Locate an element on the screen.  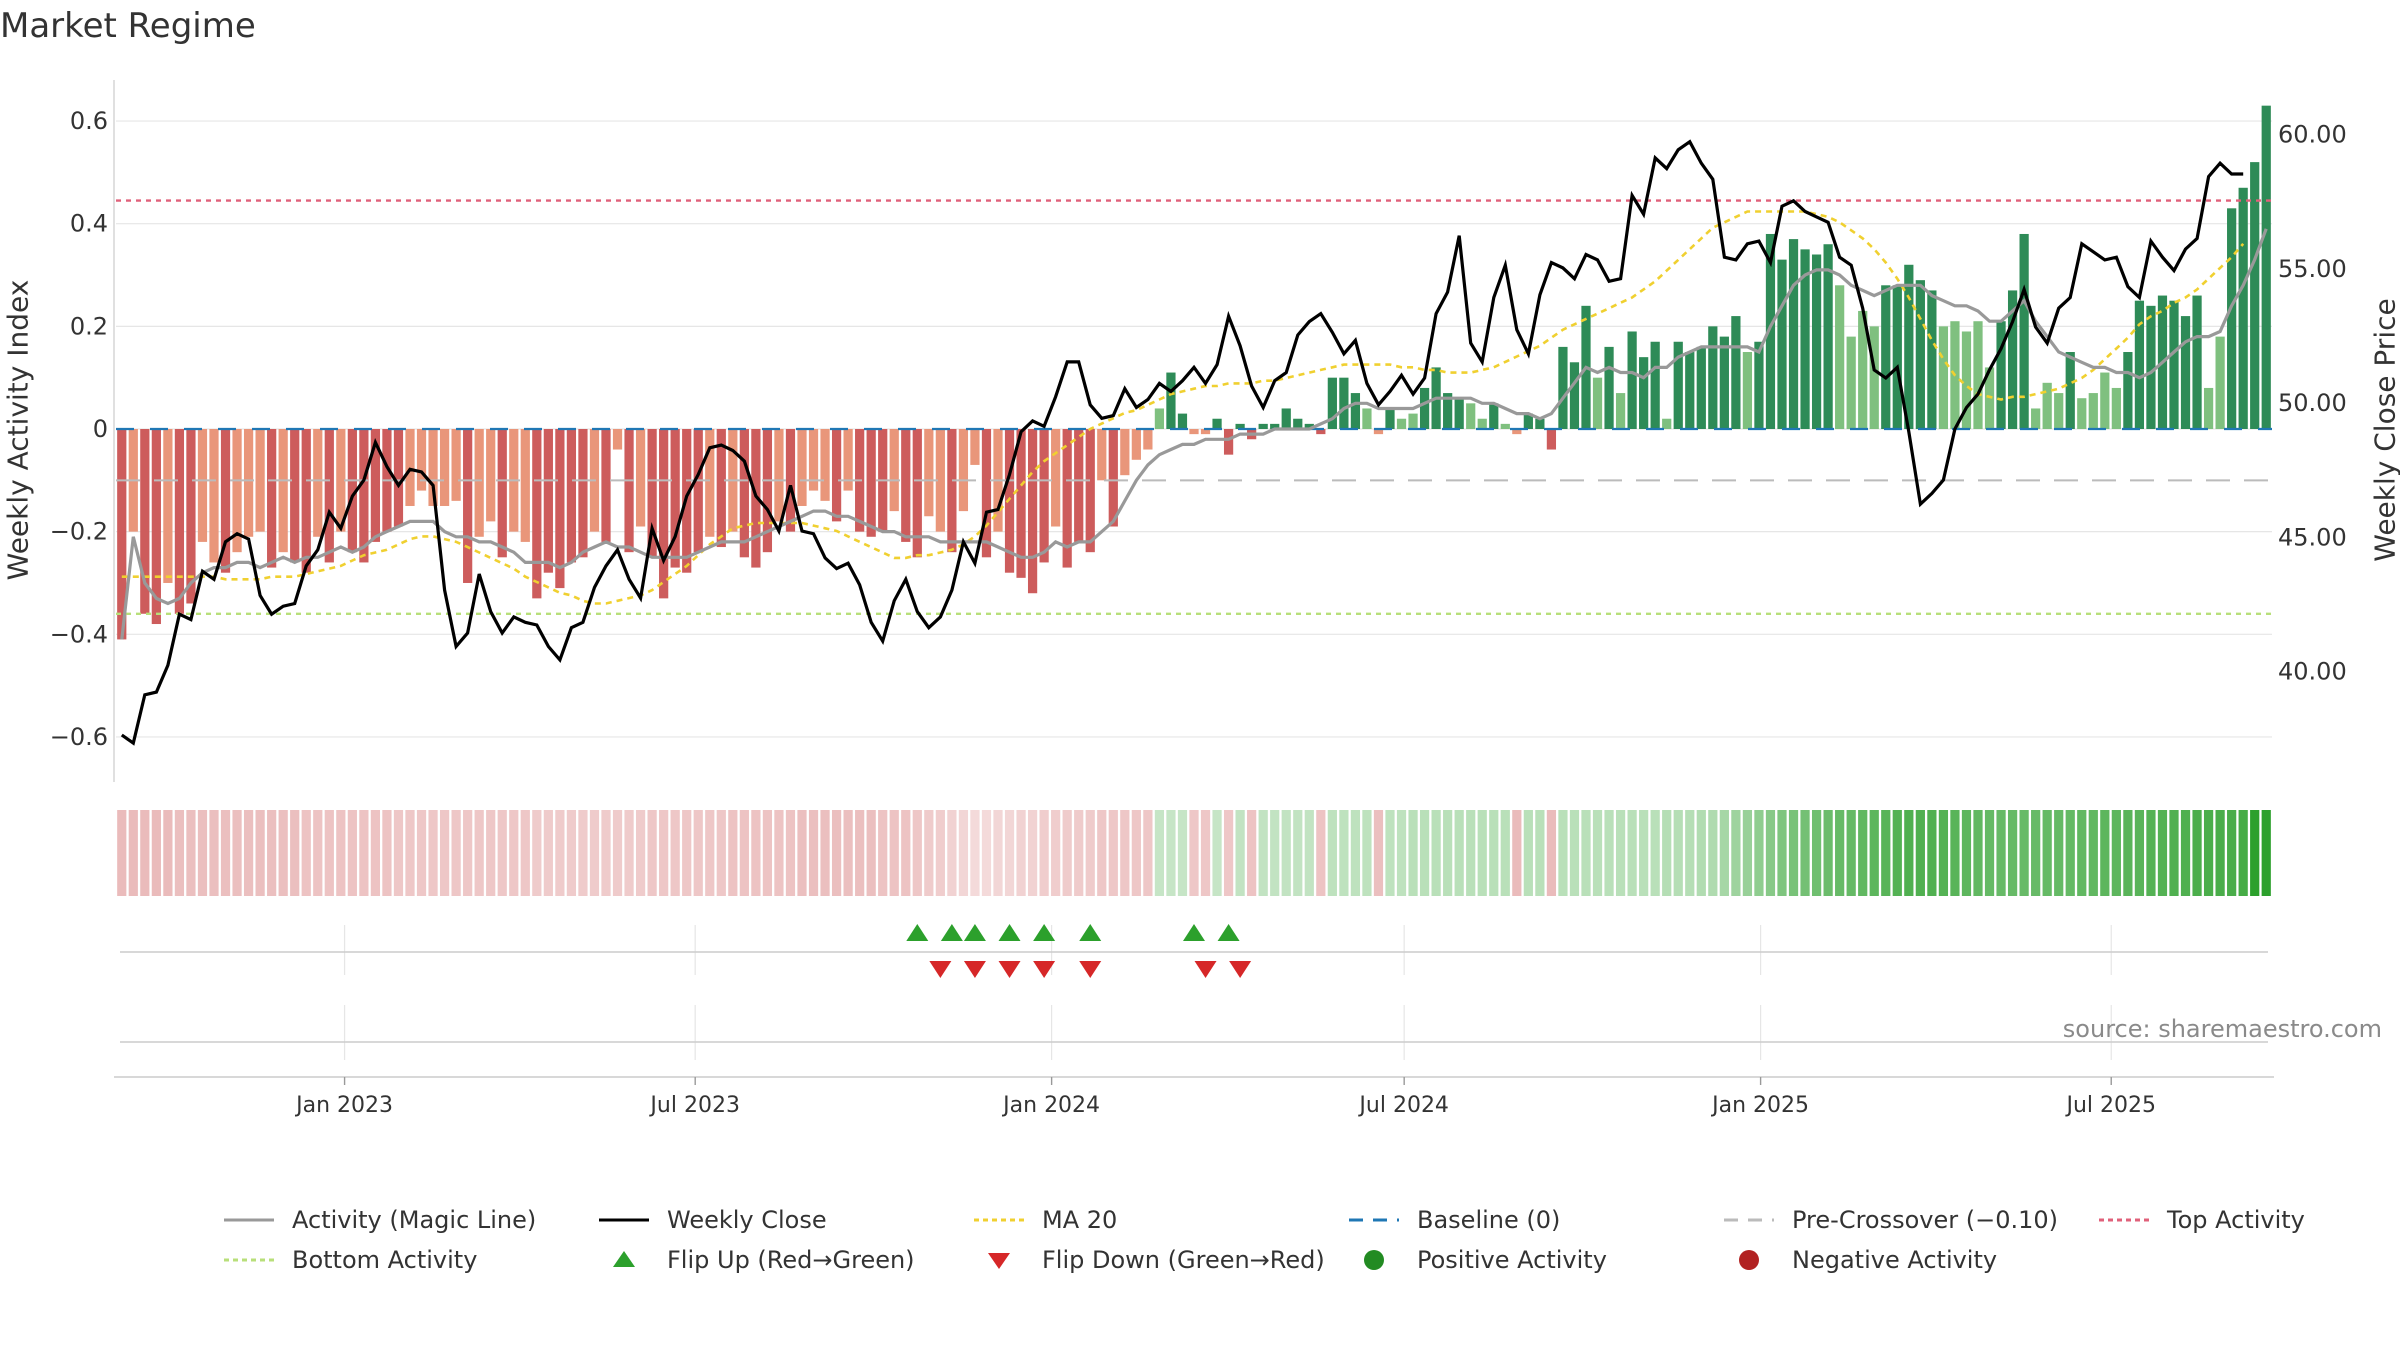
legend-item: Bottom Activity is located at coordinates (407, 1260).